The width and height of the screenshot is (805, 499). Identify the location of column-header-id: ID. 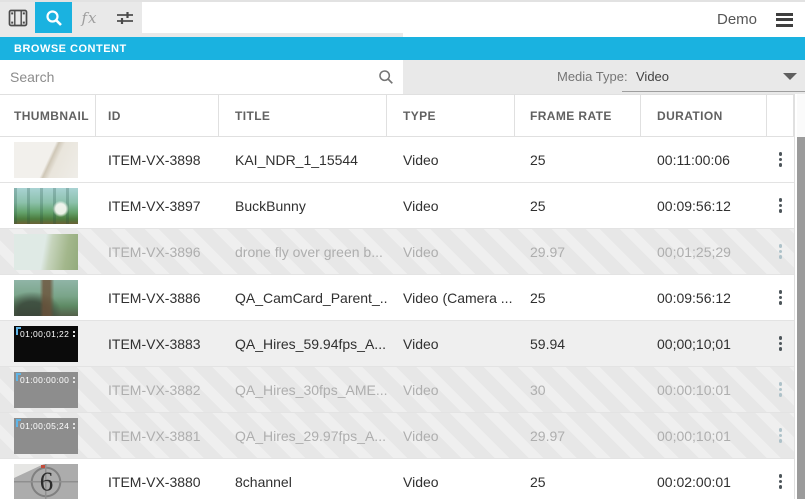
(157, 115).